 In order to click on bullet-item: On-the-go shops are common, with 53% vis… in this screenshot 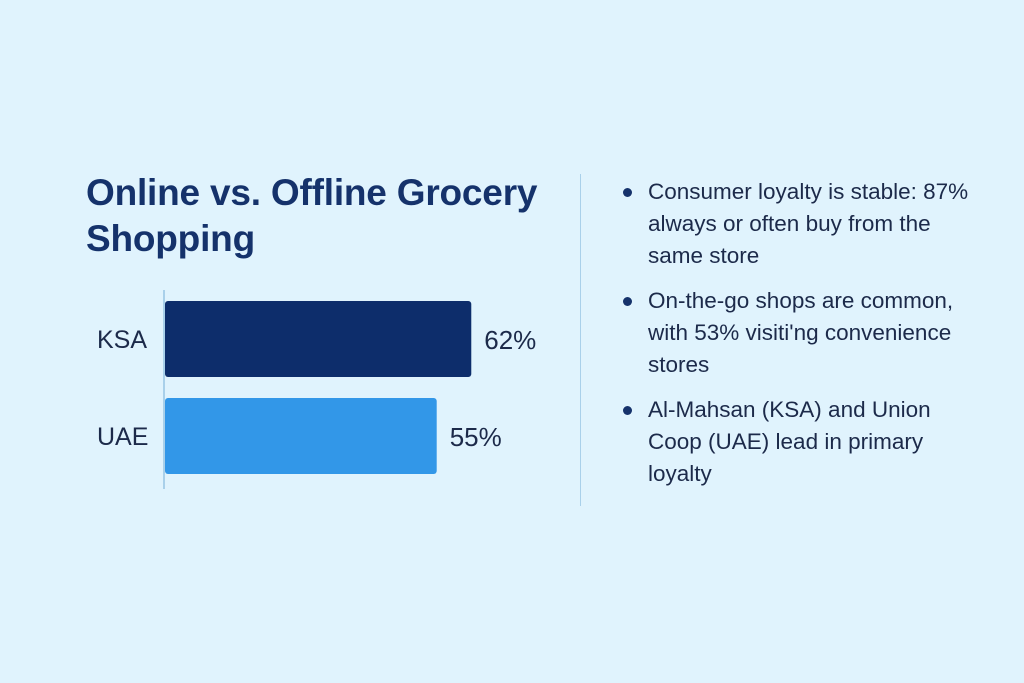, I will do `click(800, 333)`.